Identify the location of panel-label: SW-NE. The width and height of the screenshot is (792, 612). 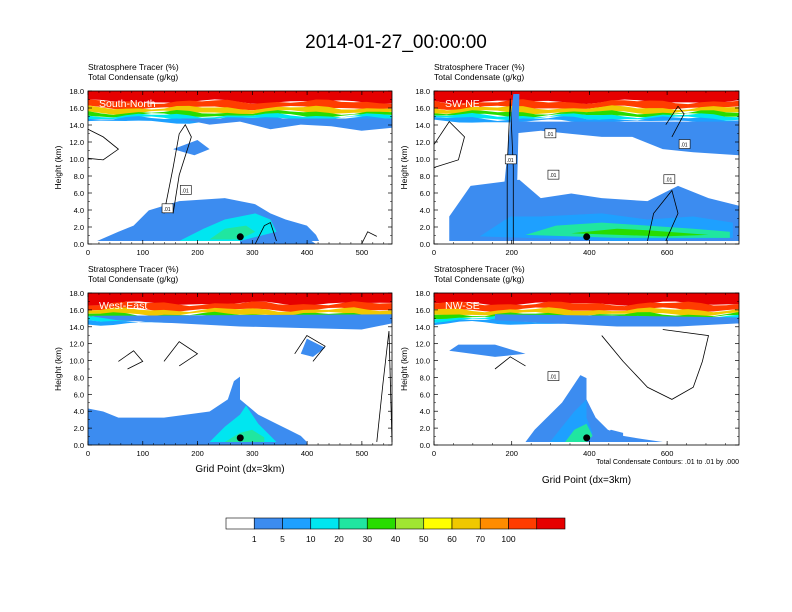
(462, 104).